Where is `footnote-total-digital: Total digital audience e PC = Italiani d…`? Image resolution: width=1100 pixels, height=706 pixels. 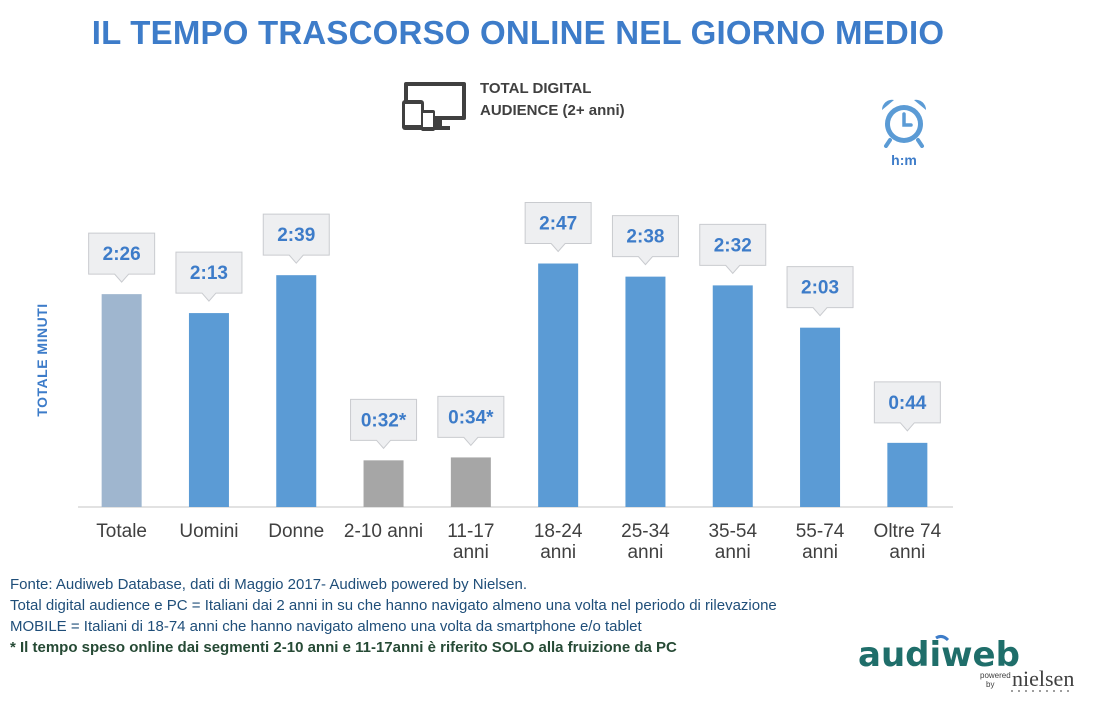 footnote-total-digital: Total digital audience e PC = Italiani d… is located at coordinates (393, 605).